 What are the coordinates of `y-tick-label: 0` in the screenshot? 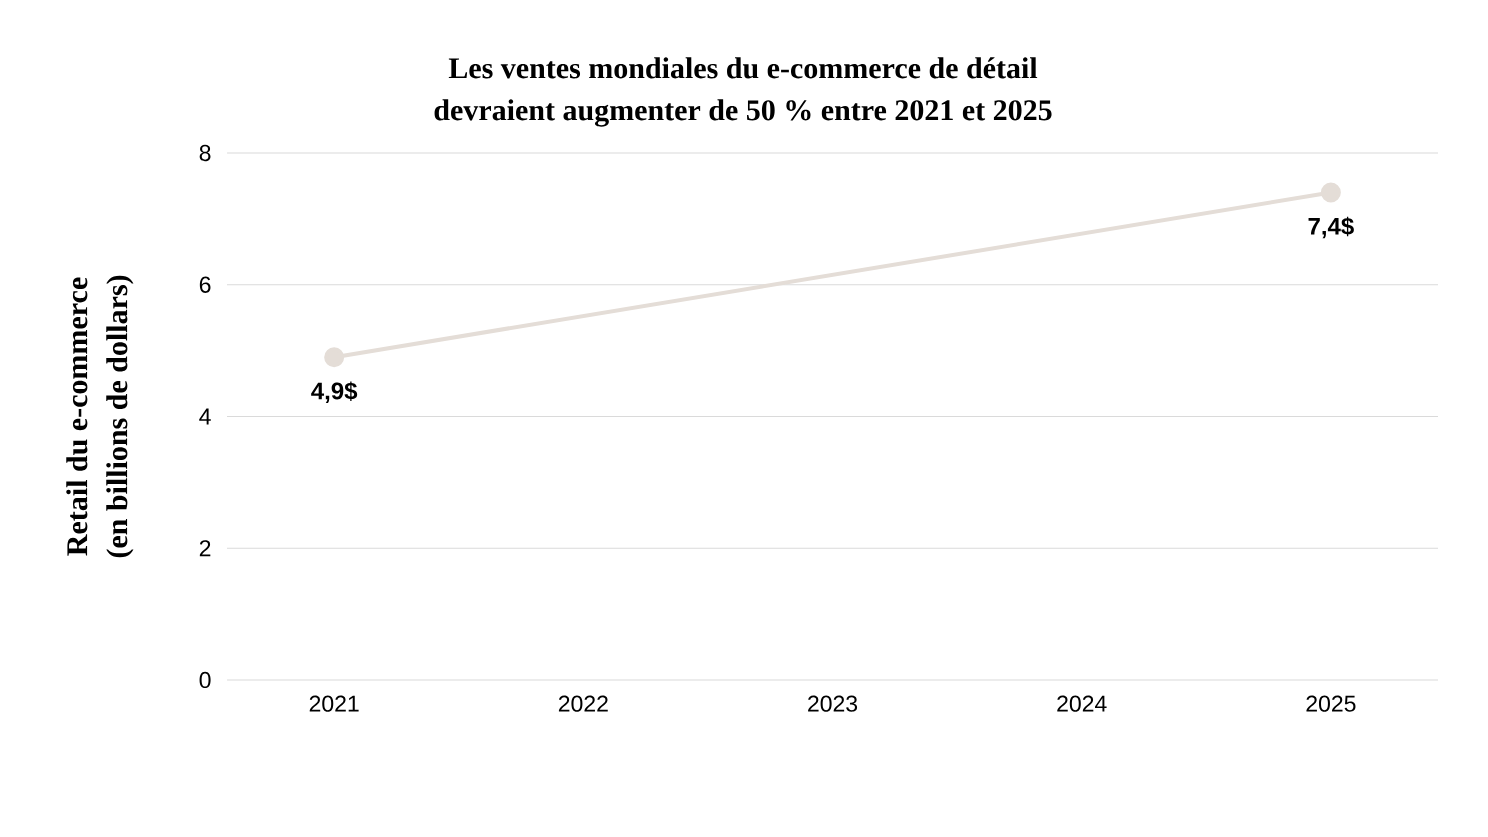 It's located at (205, 680).